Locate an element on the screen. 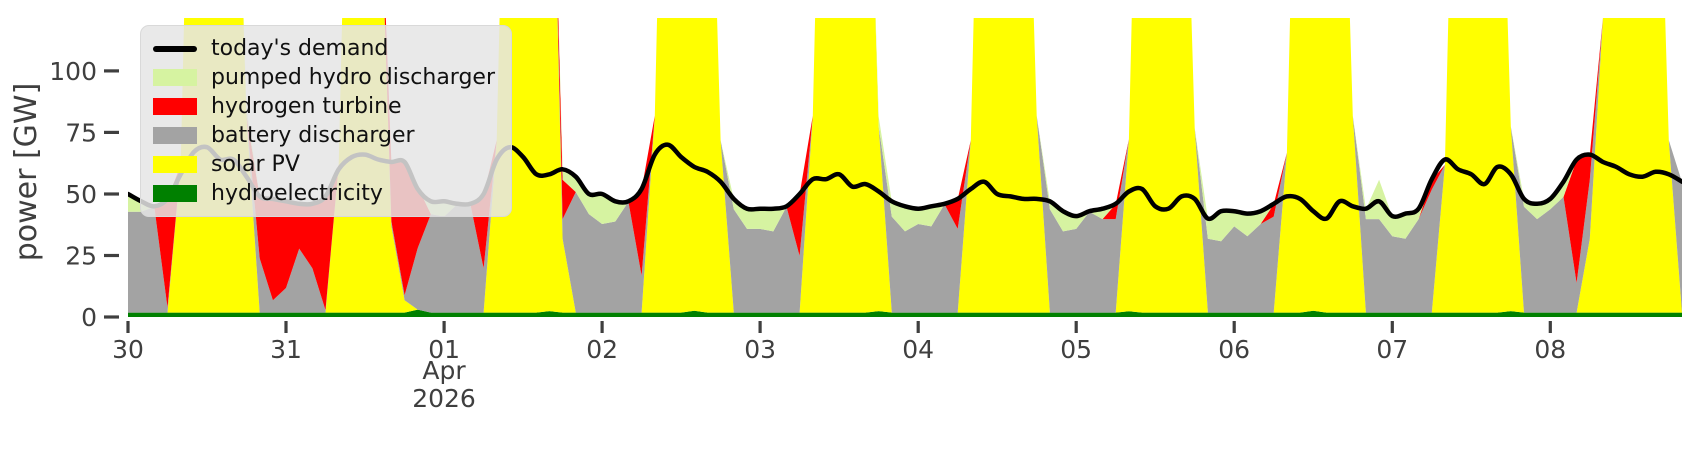  y-tick-label: 25 is located at coordinates (81, 256).